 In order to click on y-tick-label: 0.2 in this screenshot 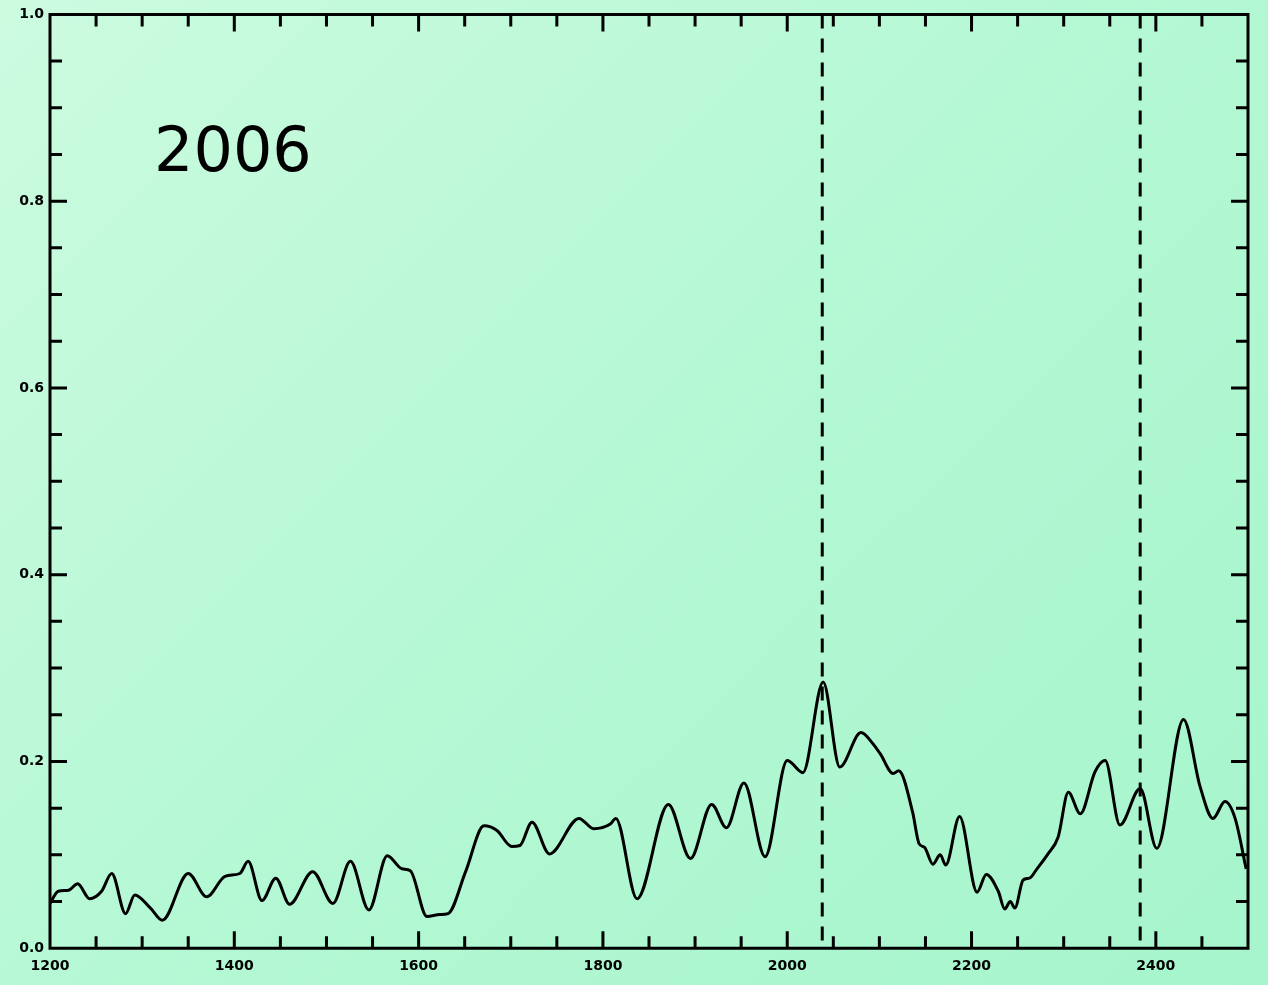, I will do `click(31, 760)`.